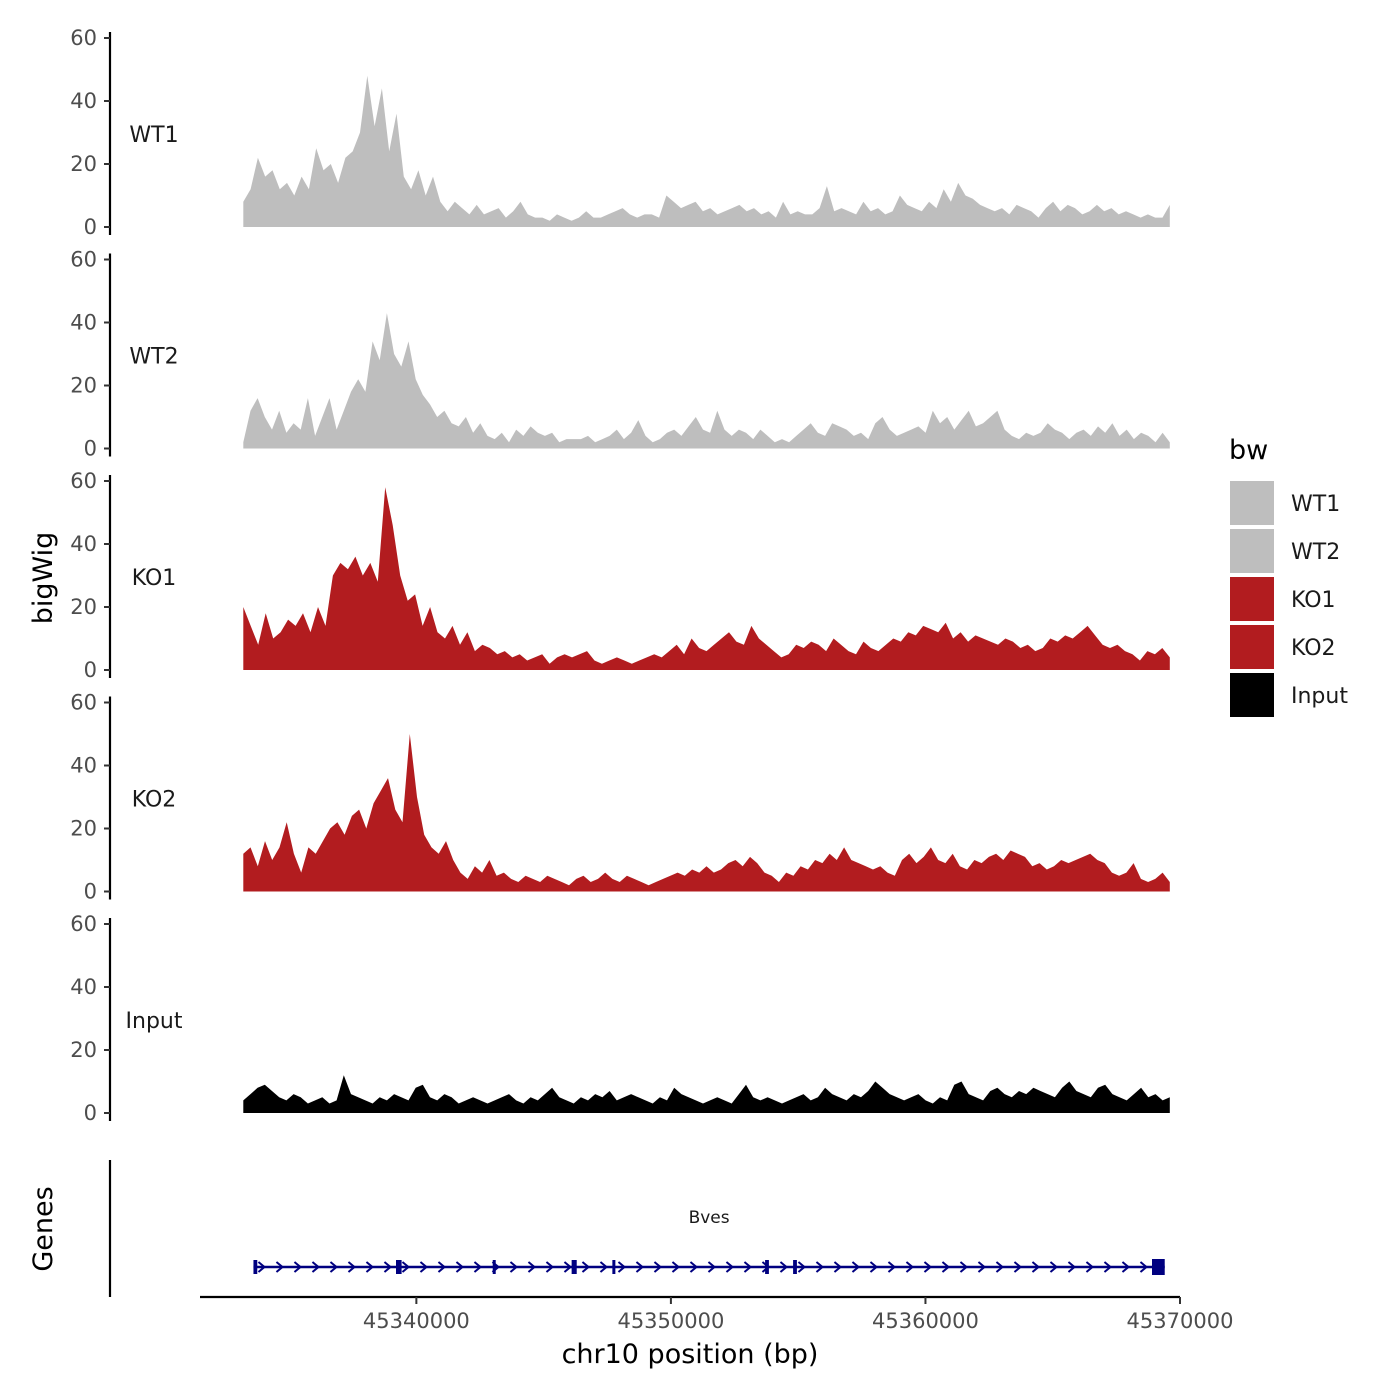 The height and width of the screenshot is (1400, 1400). What do you see at coordinates (154, 578) in the screenshot?
I see `track-label: KO1` at bounding box center [154, 578].